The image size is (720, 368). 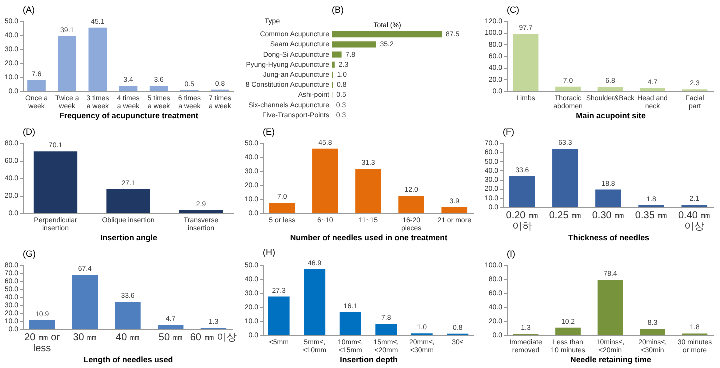 What do you see at coordinates (611, 360) in the screenshot?
I see `x-axis-title: Needle retaining time` at bounding box center [611, 360].